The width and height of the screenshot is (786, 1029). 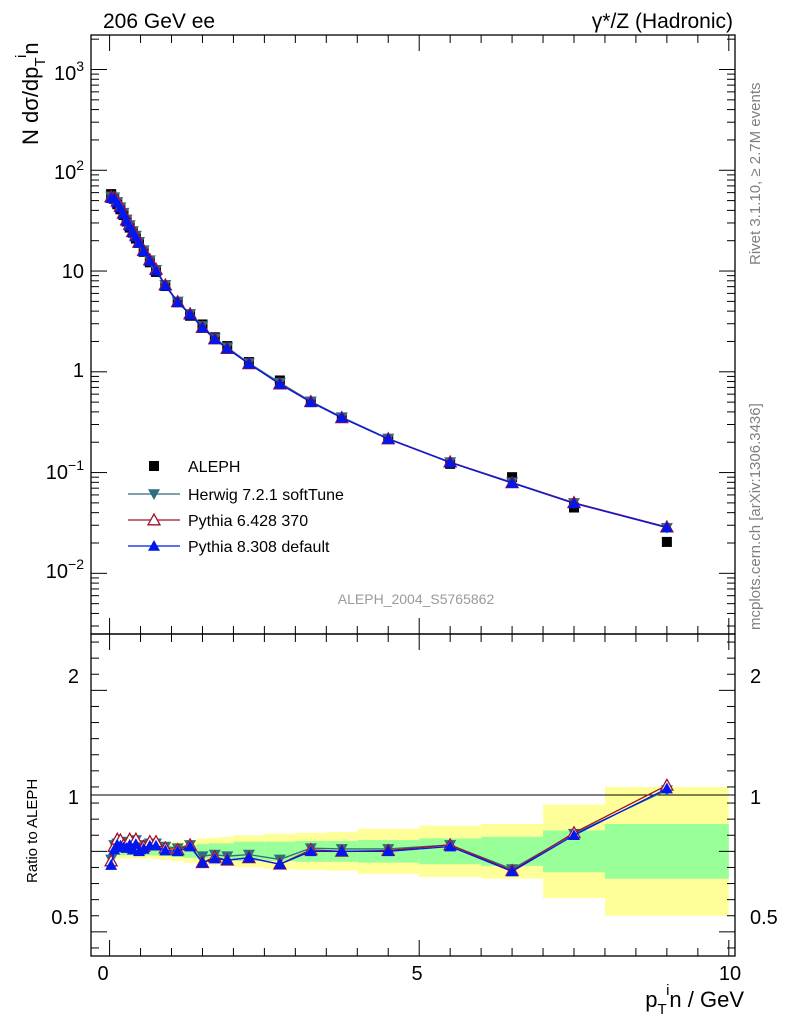 I want to click on x-axis-label: pTin / GeV, so click(x=694, y=1000).